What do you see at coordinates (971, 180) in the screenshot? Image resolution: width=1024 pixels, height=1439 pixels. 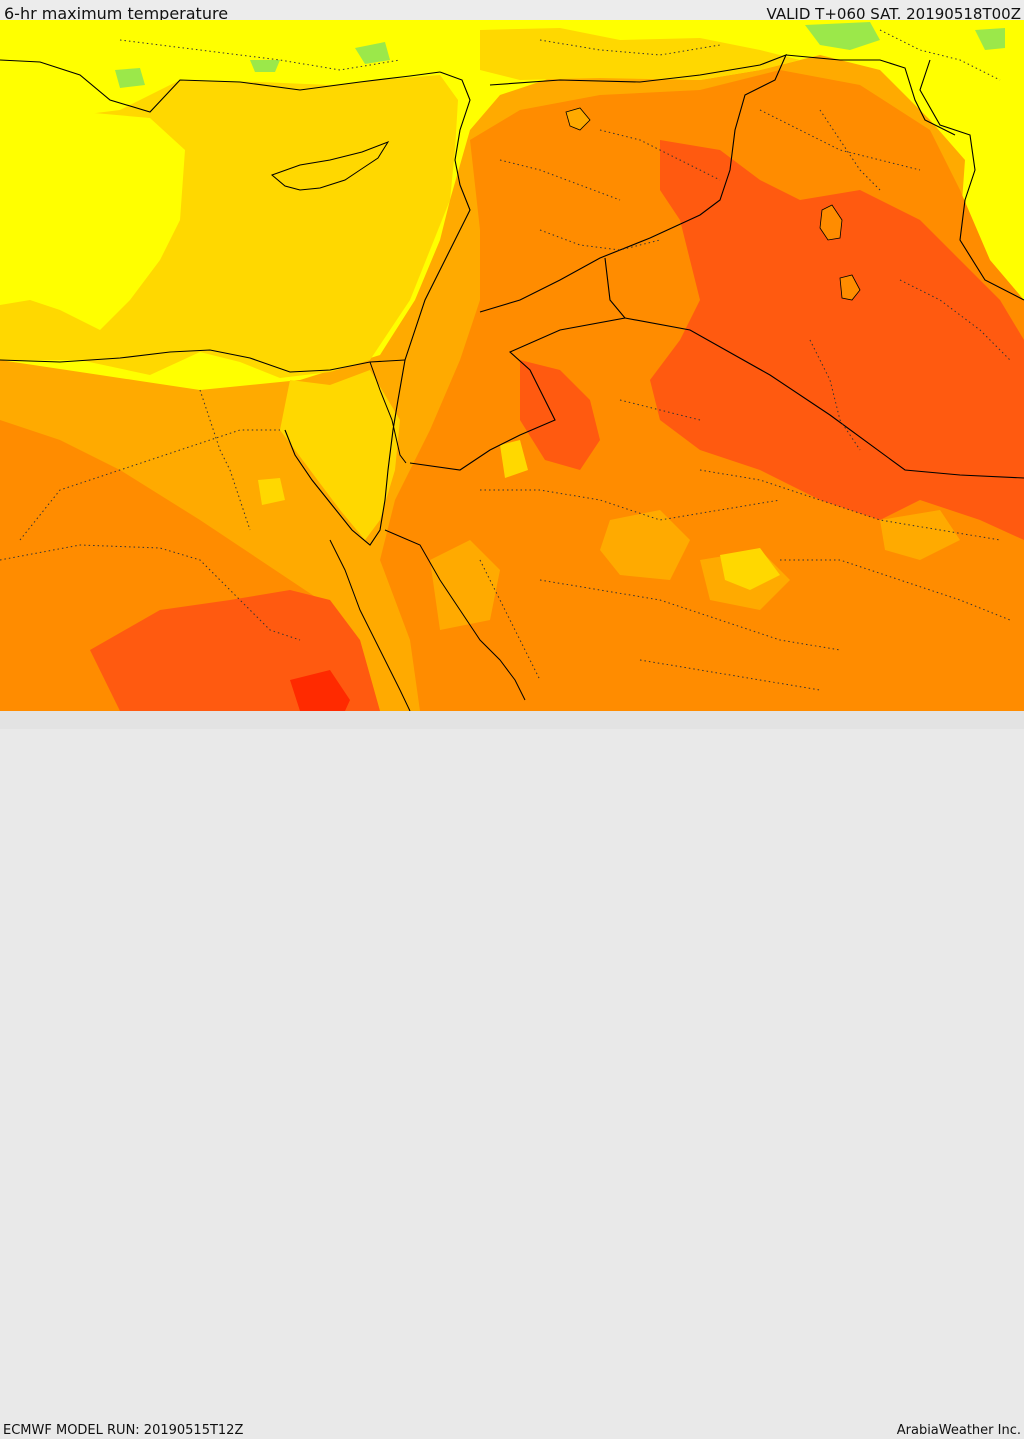 I see `coastline-persian-gulf` at bounding box center [971, 180].